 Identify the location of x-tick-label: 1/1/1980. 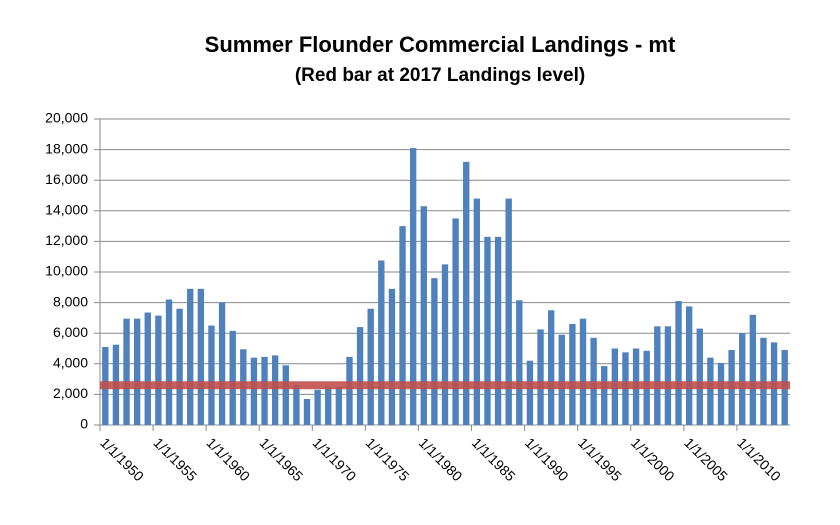
(441, 459).